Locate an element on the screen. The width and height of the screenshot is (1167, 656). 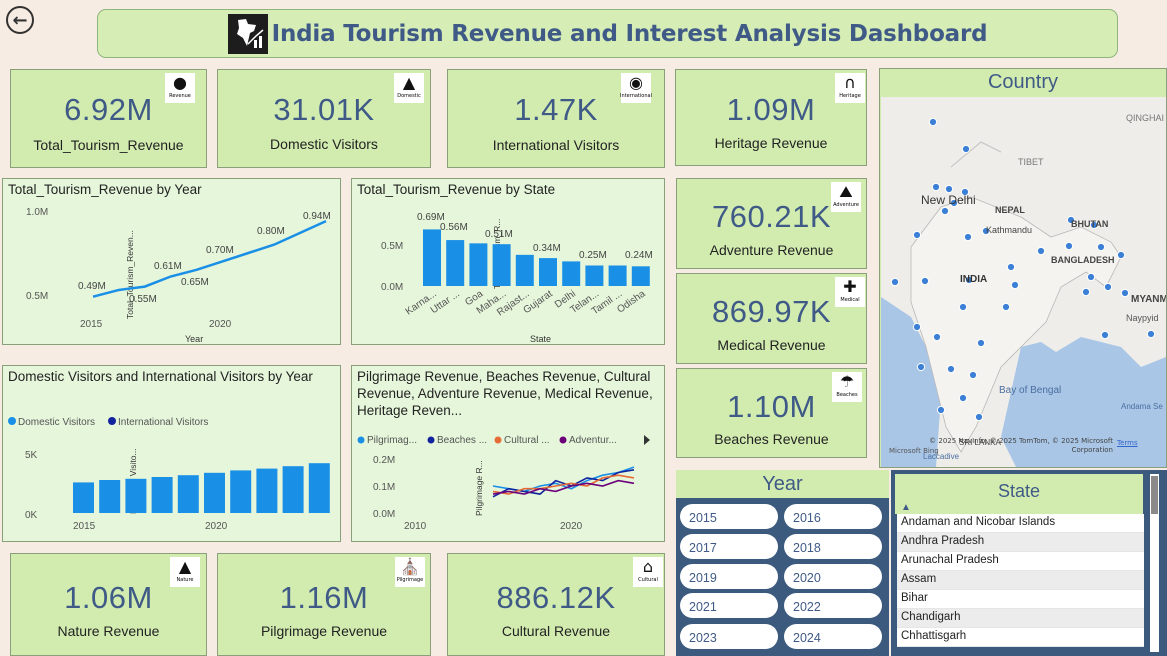
year-option: 2020 is located at coordinates (833, 576).